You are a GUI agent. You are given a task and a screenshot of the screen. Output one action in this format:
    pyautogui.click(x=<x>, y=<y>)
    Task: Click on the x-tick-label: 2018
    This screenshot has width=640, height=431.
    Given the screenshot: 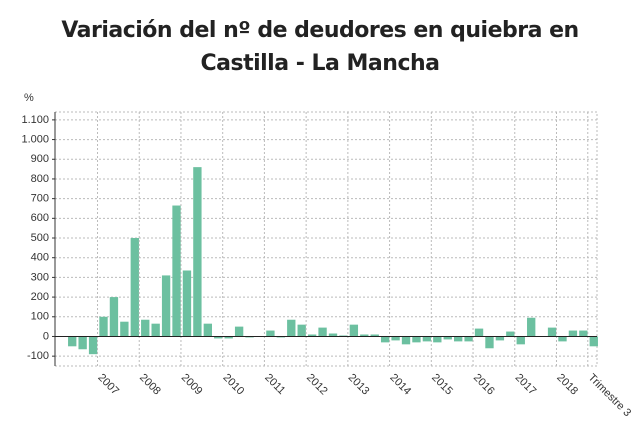 What is the action you would take?
    pyautogui.click(x=567, y=385)
    